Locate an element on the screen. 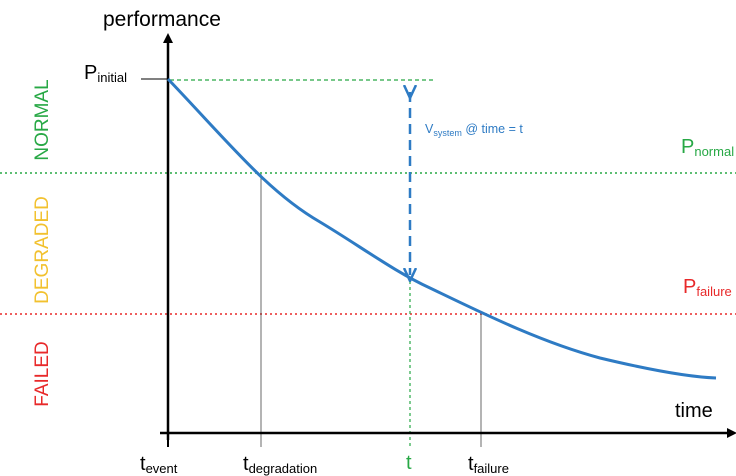  x-axis-label: time is located at coordinates (694, 411).